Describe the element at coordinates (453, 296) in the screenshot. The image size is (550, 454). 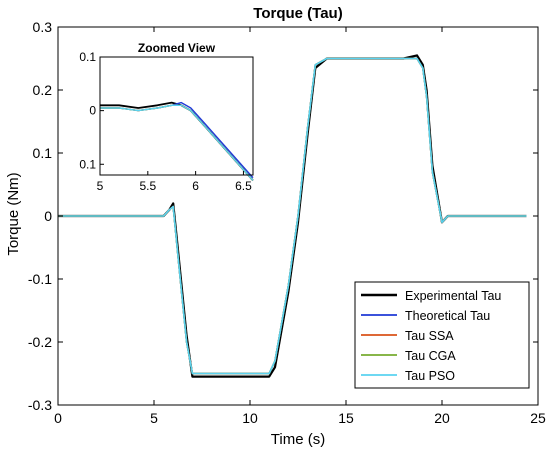
I see `legend-label: Experimental Tau` at that location.